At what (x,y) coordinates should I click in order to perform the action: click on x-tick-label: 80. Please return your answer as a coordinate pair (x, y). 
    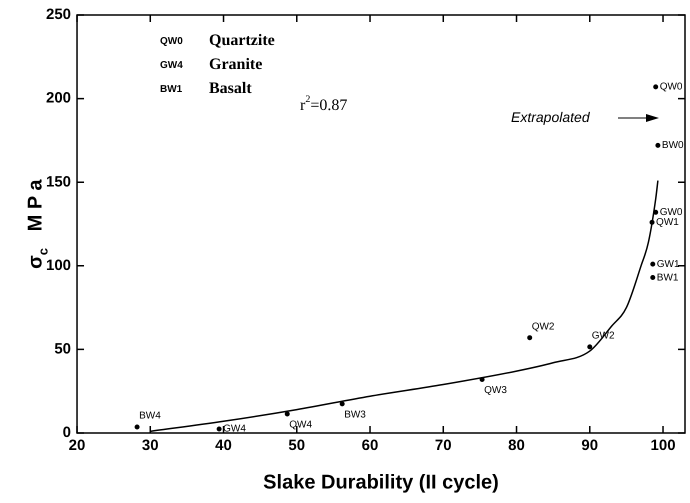
    Looking at the image, I should click on (516, 445).